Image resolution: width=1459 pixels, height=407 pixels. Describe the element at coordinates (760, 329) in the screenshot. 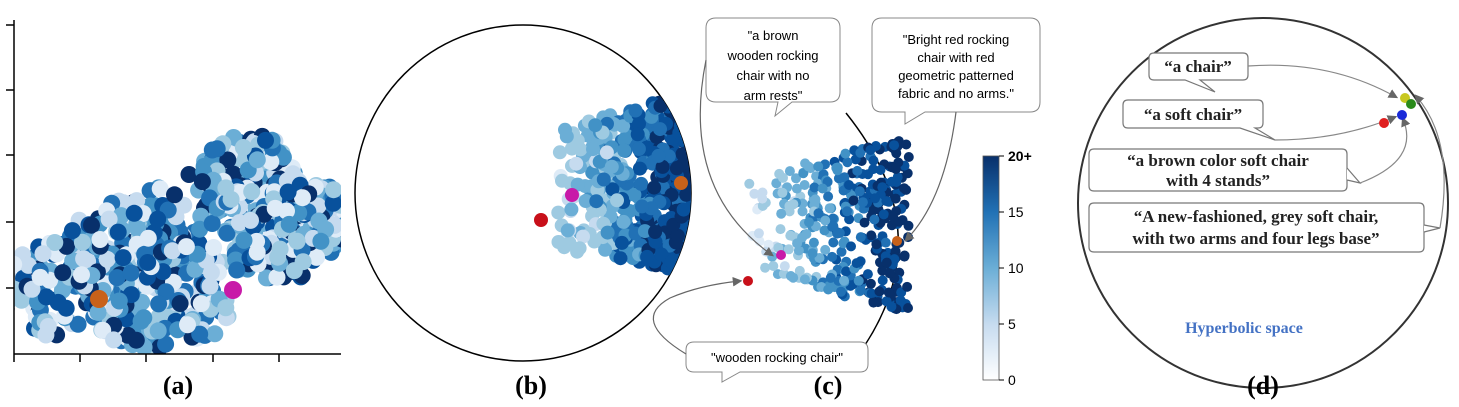

I see `panel-c-callout-wooden-rocking: "wooden rocking chair"` at that location.